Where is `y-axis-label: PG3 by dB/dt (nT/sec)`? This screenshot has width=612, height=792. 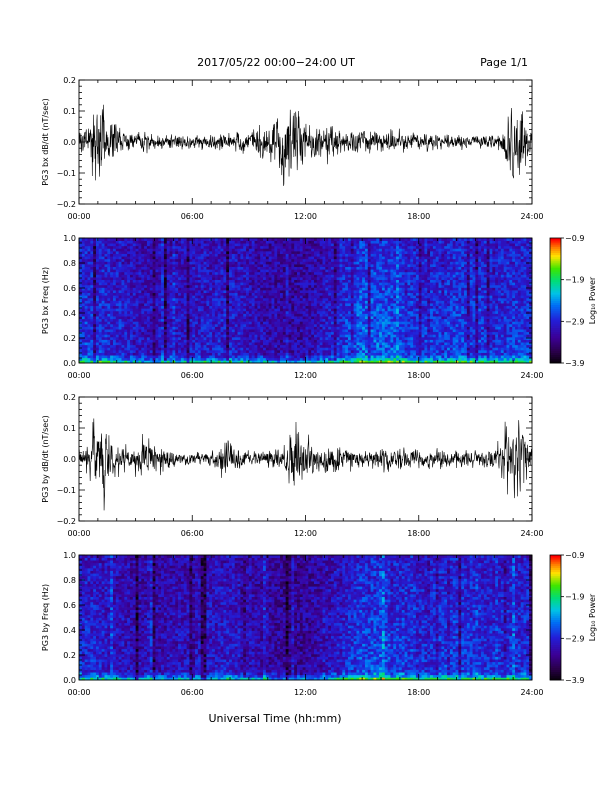
y-axis-label: PG3 by dB/dt (nT/sec) is located at coordinates (45, 458).